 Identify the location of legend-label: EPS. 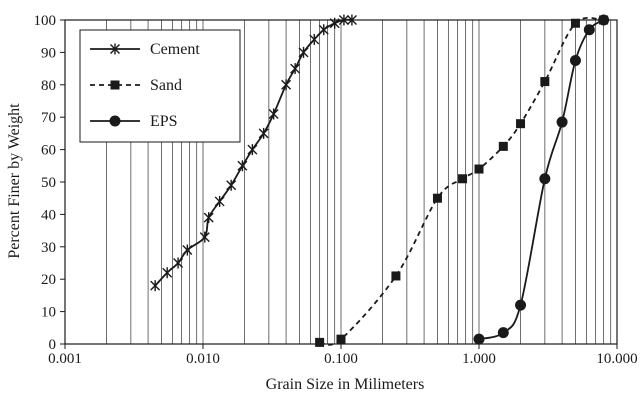
(164, 121).